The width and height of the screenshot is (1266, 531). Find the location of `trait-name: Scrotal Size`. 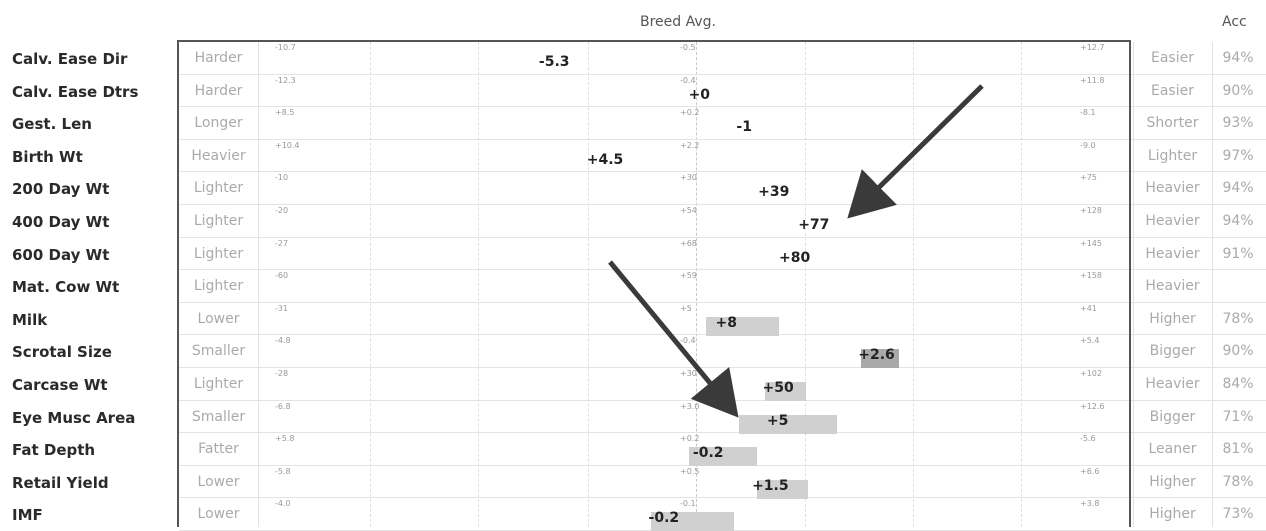

trait-name: Scrotal Size is located at coordinates (62, 352).